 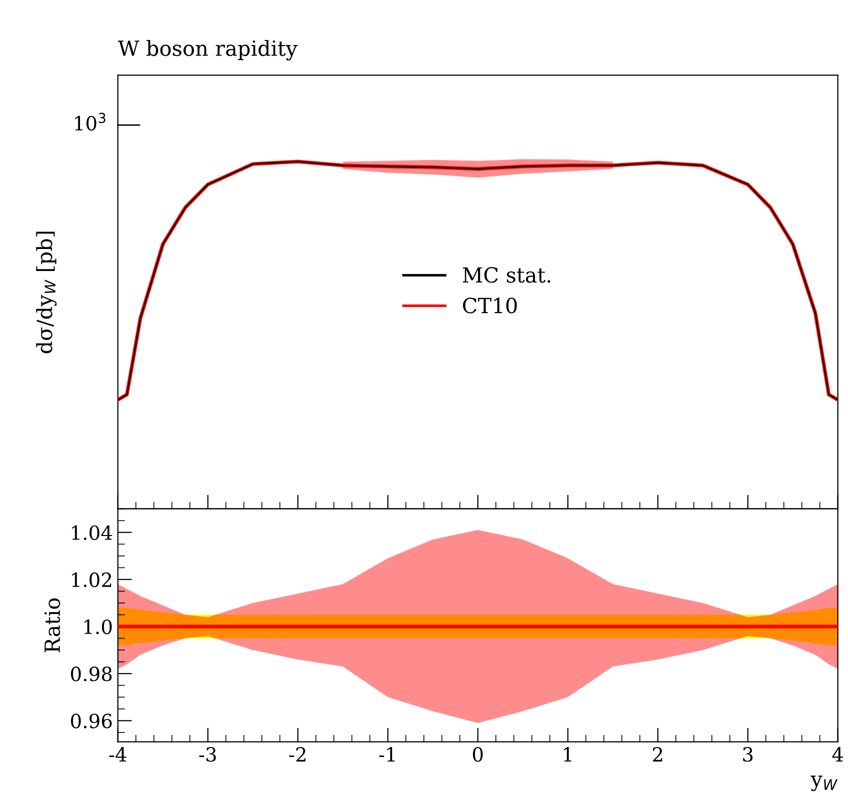 I want to click on x-tick-label: -4, so click(x=117, y=754).